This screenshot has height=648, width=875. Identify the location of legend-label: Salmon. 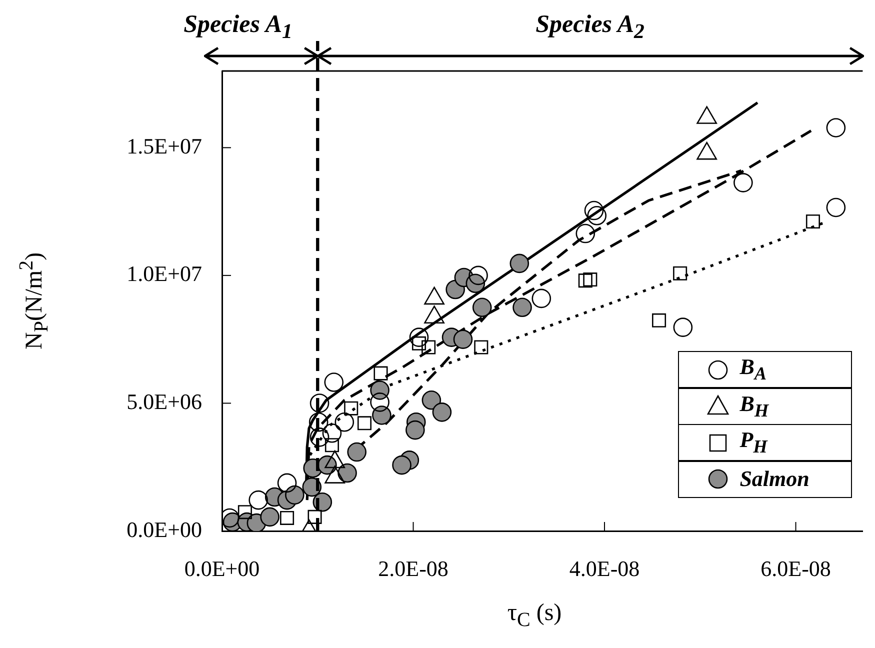
(775, 479).